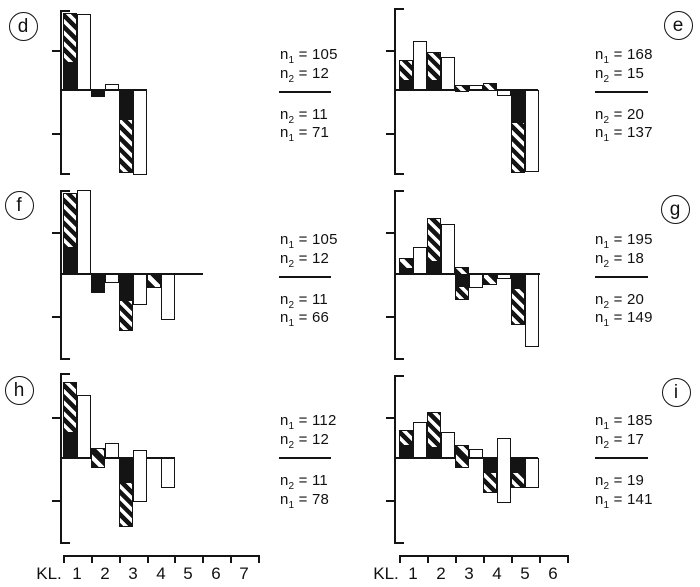  What do you see at coordinates (390, 418) in the screenshot?
I see `i-yaxis-tick-up` at bounding box center [390, 418].